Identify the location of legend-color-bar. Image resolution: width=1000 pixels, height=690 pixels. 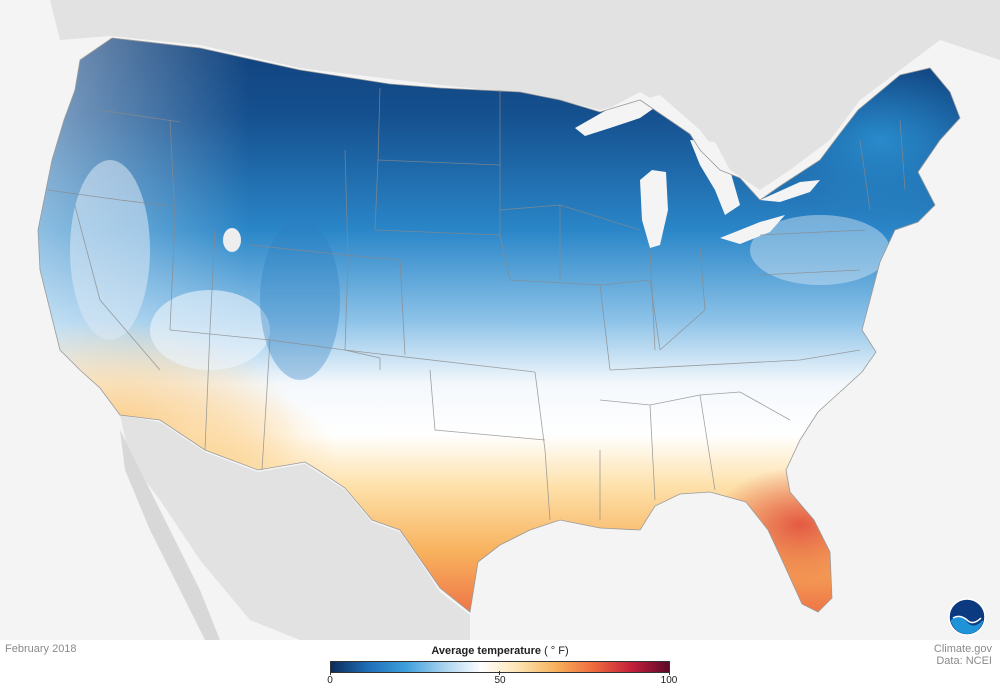
(500, 667).